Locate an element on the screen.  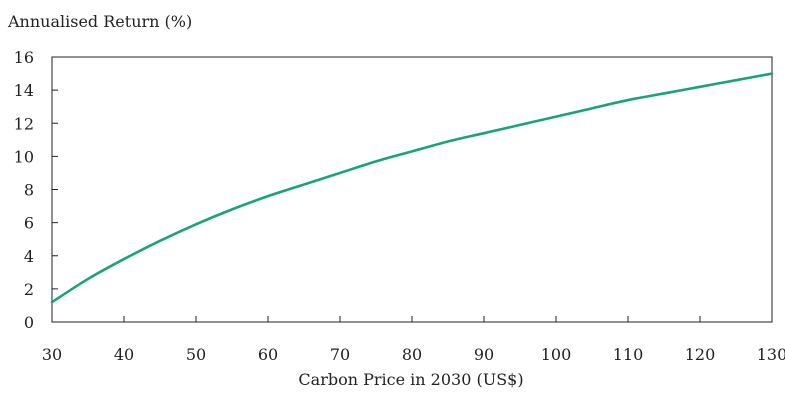
x-tick-label: 80 is located at coordinates (412, 354).